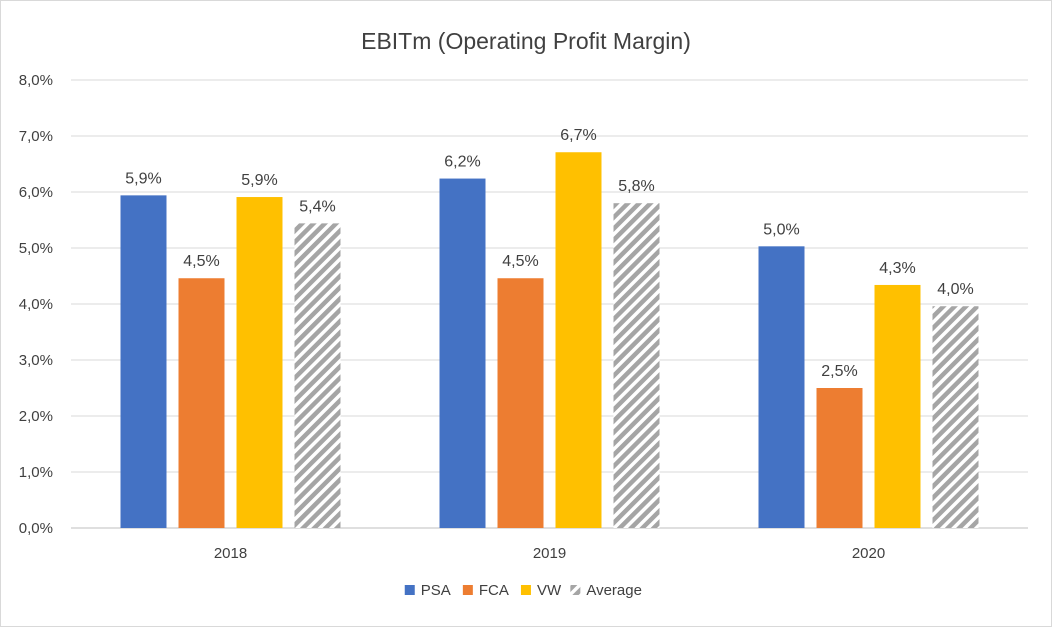 The image size is (1052, 631). What do you see at coordinates (144, 361) in the screenshot?
I see `bar-psa-2018` at bounding box center [144, 361].